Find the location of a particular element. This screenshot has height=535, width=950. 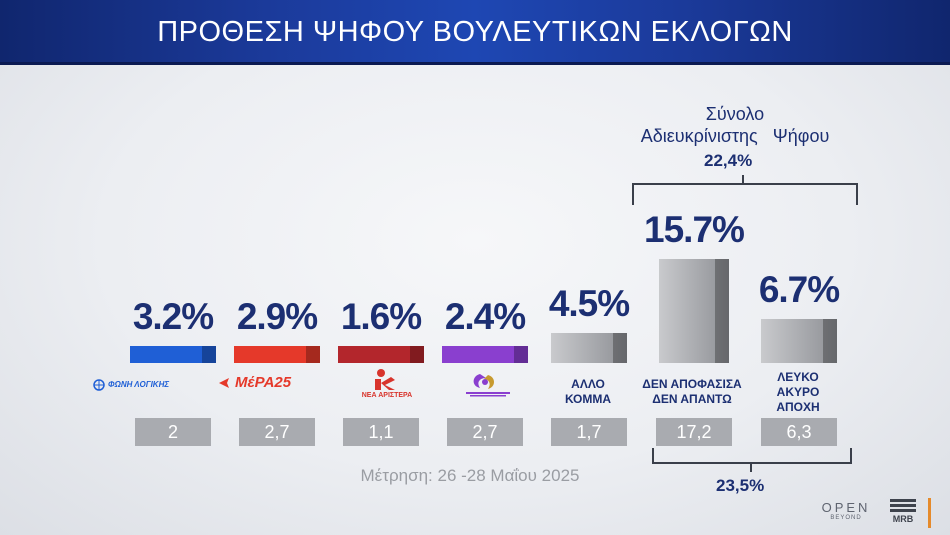

previous-value-box-3: 1,1 is located at coordinates (381, 432).